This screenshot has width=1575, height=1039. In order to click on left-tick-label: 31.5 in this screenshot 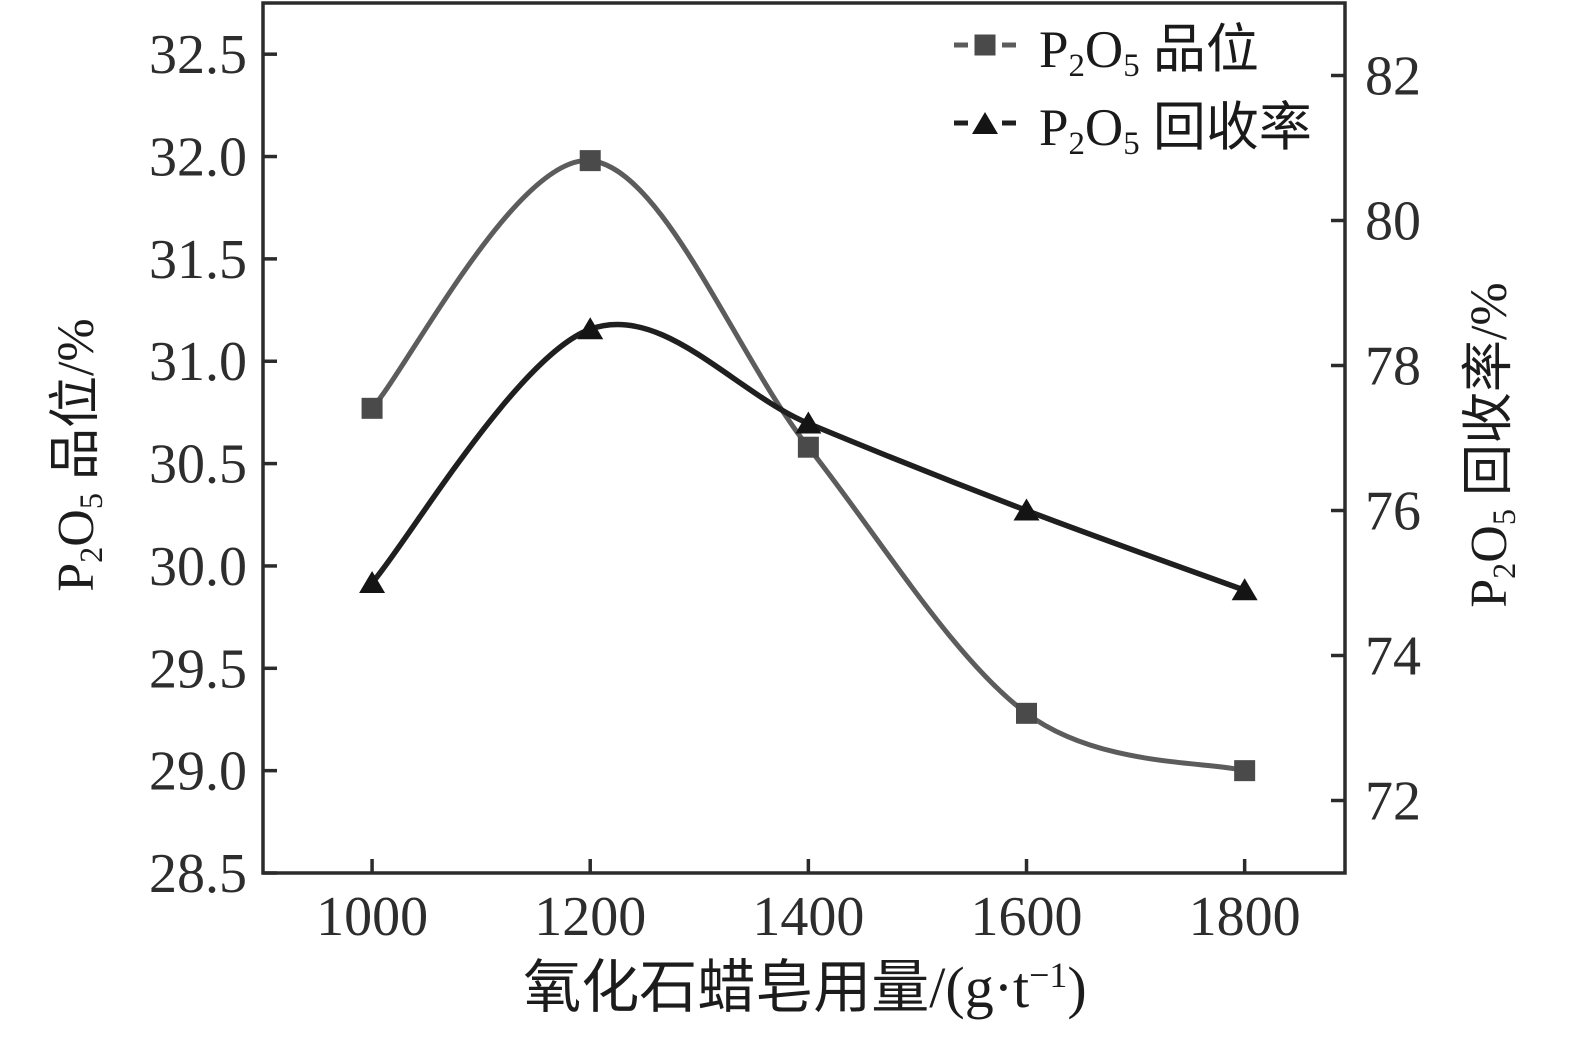, I will do `click(198, 260)`.